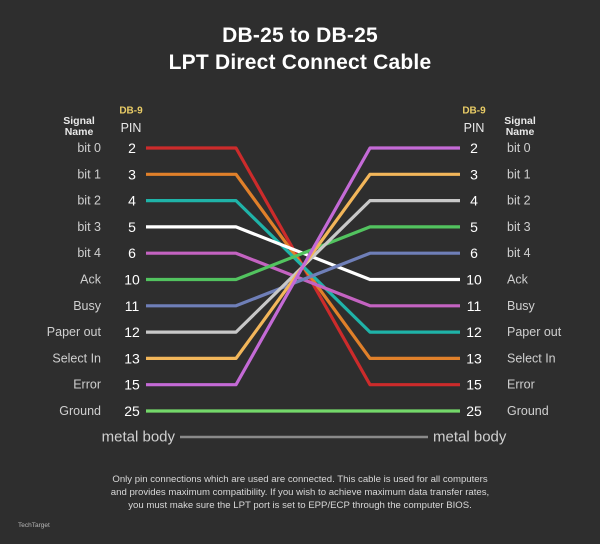  What do you see at coordinates (474, 253) in the screenshot?
I see `right-pin-6: 6` at bounding box center [474, 253].